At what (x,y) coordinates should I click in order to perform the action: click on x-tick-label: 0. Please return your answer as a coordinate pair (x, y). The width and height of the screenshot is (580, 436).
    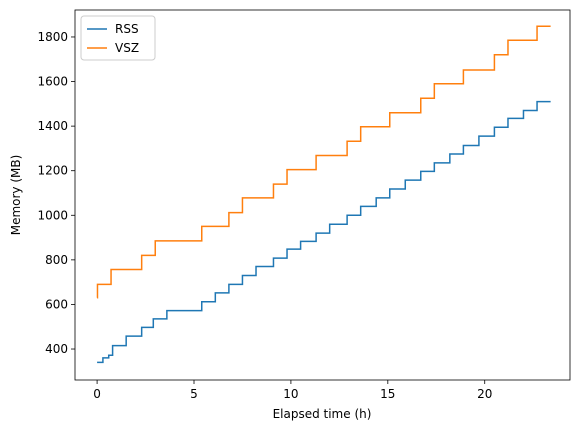
    Looking at the image, I should click on (97, 394).